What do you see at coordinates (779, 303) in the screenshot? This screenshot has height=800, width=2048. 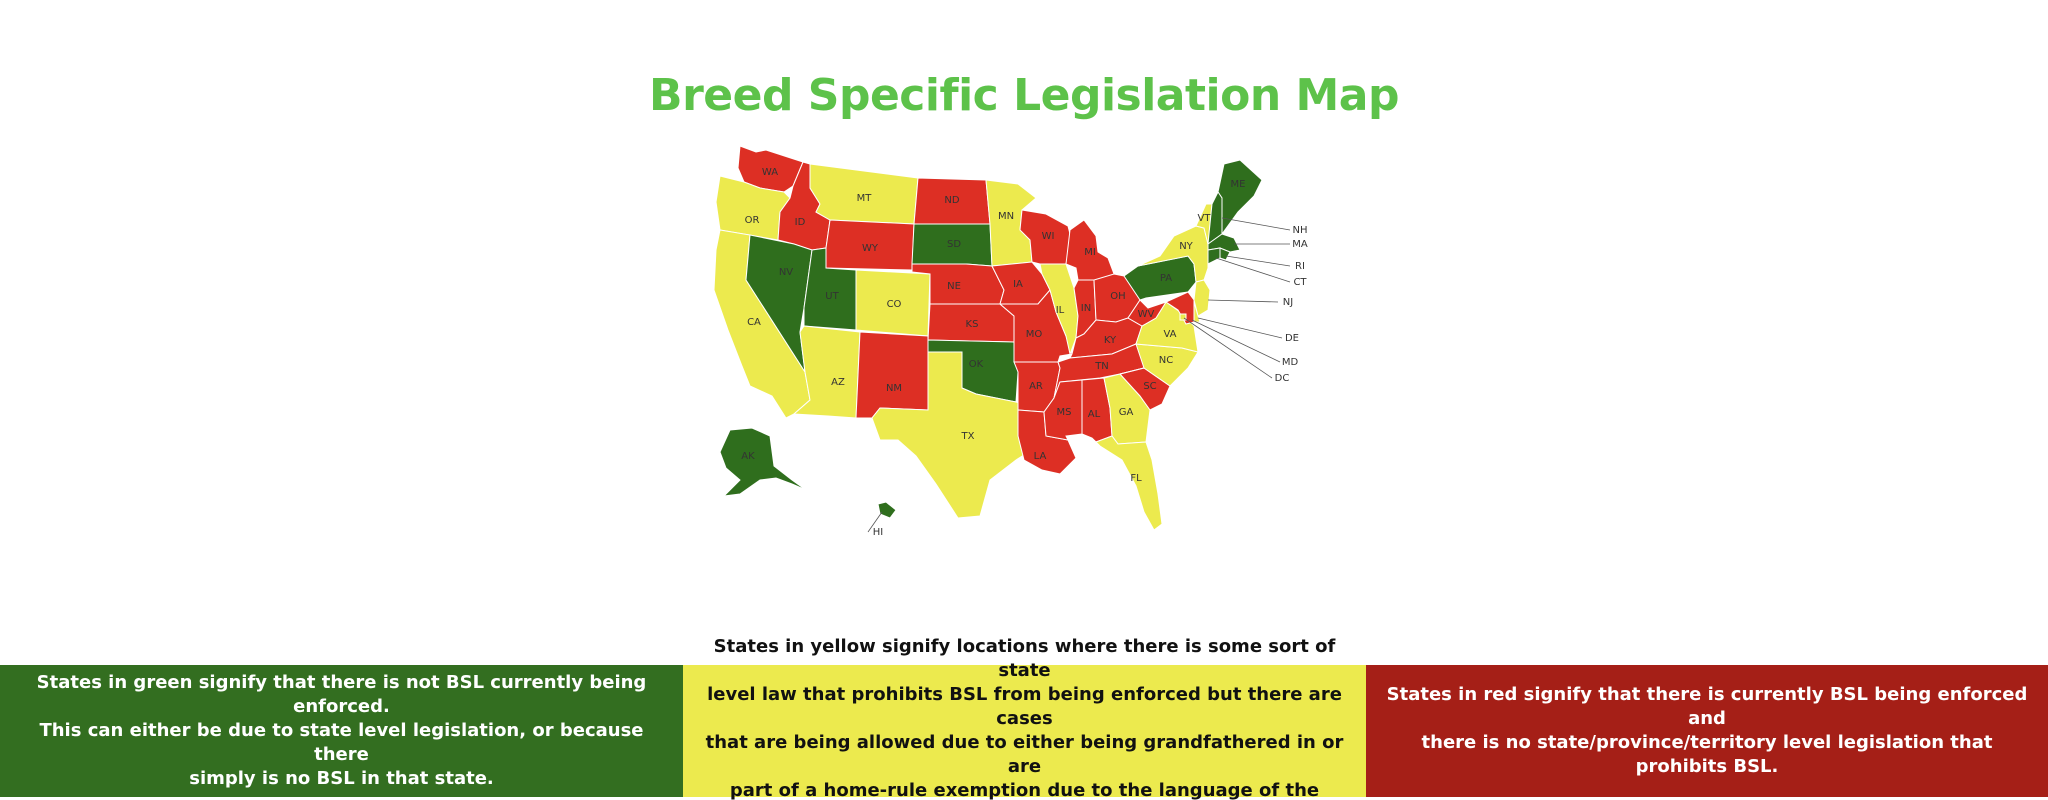 I see `state-nv` at bounding box center [779, 303].